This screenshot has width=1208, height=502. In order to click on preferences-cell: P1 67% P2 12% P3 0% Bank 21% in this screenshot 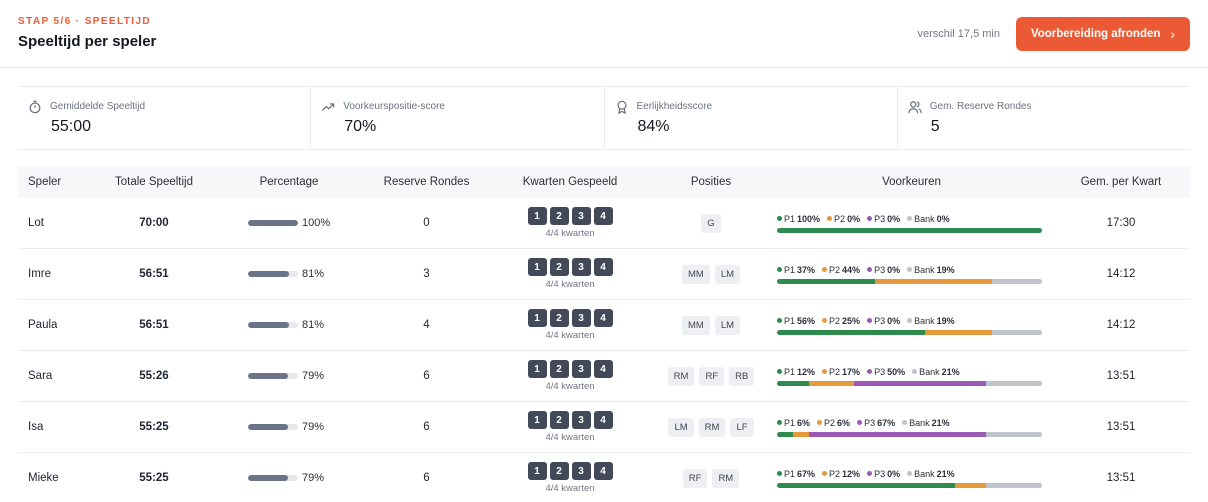, I will do `click(911, 478)`.